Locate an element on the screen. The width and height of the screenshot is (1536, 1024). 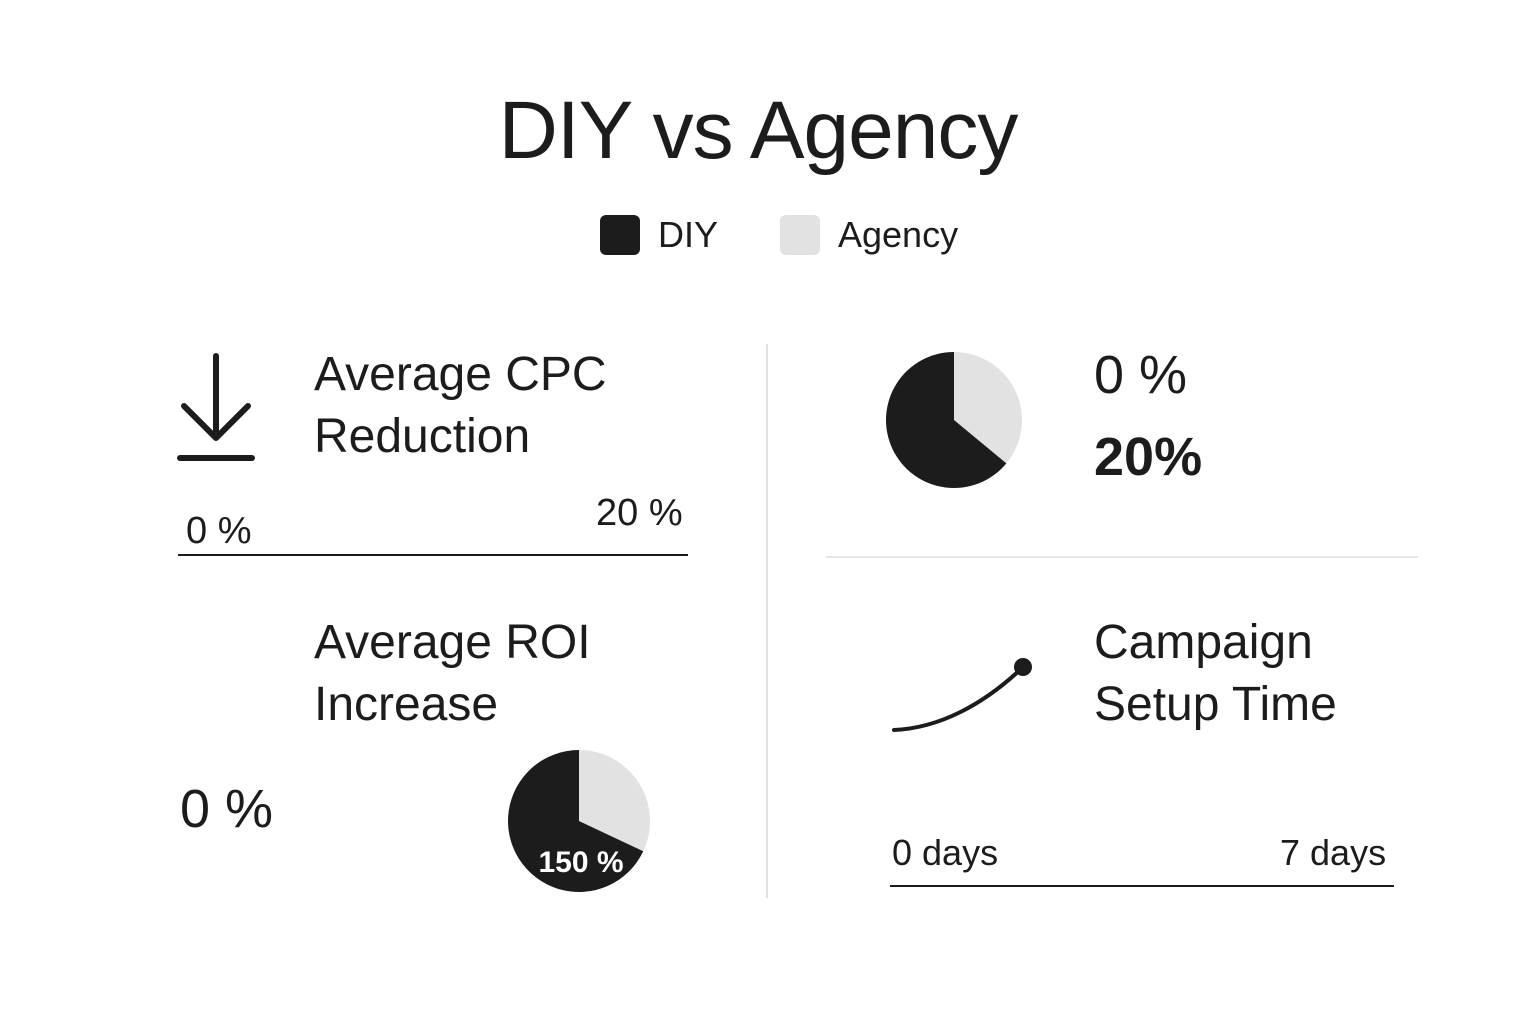
roi-heading: Average ROI Increase is located at coordinates (452, 674).